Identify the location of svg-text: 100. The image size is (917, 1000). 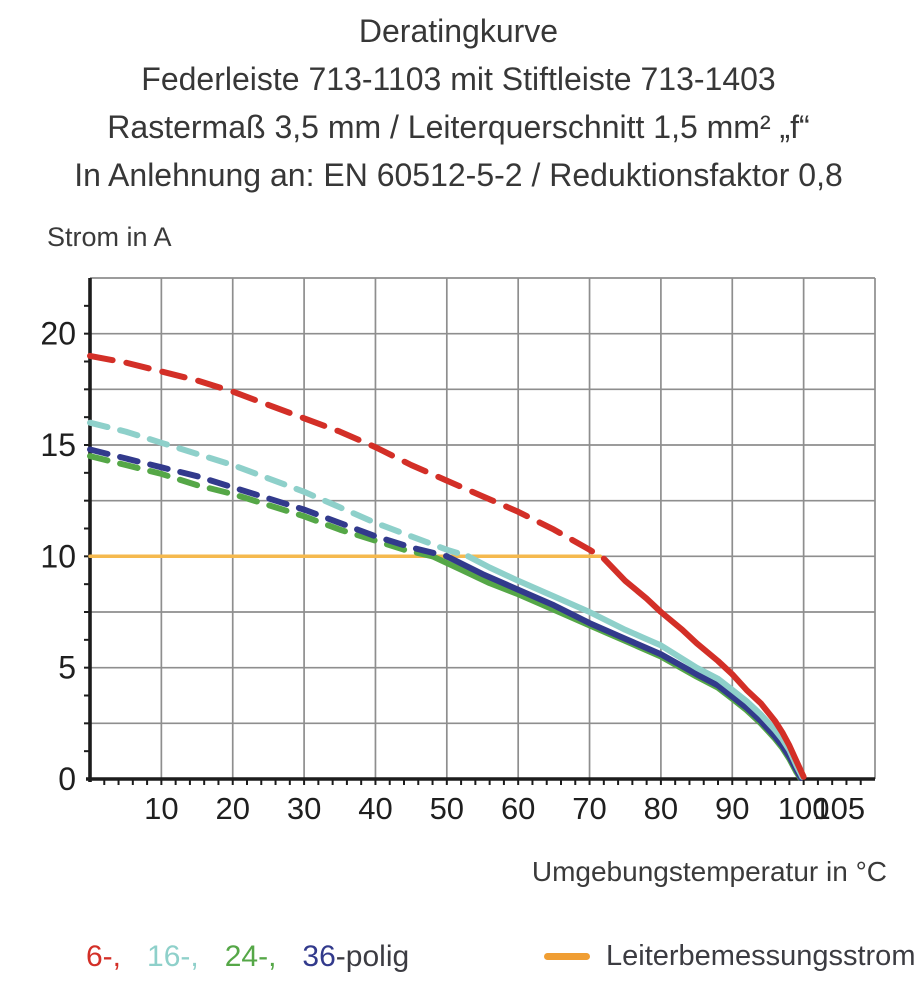
(804, 808).